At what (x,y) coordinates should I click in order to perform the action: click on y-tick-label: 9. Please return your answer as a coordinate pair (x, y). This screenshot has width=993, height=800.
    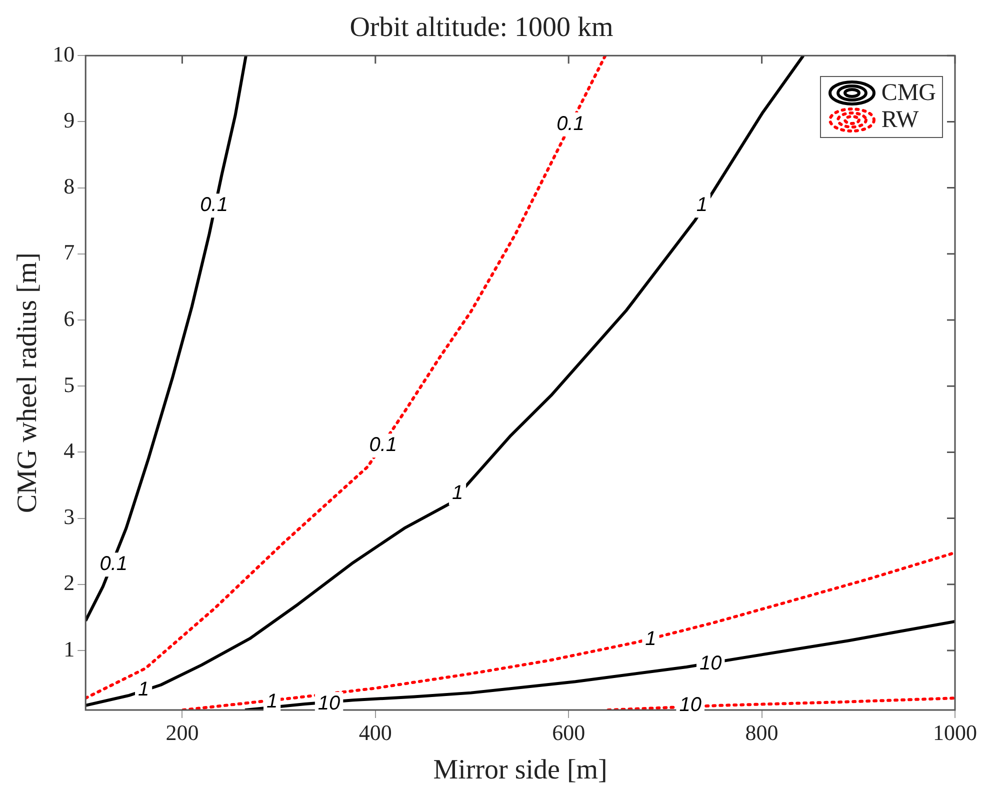
    Looking at the image, I should click on (69, 119).